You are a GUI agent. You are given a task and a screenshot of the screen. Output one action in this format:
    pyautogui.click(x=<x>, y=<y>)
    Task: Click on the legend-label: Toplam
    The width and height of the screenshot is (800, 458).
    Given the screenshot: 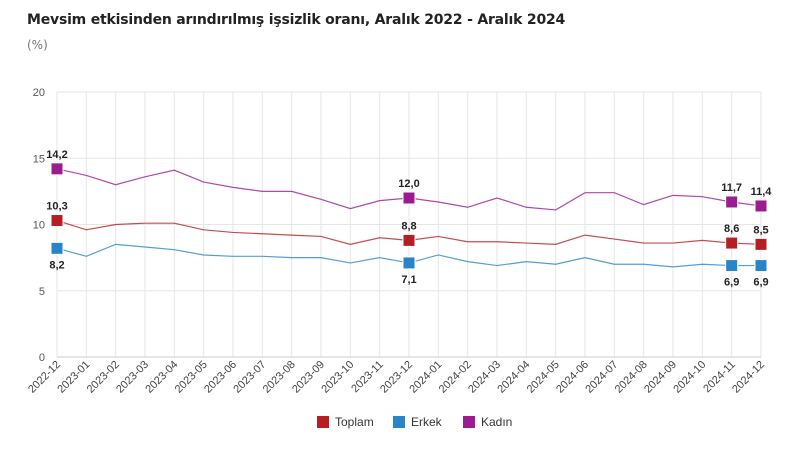 What is the action you would take?
    pyautogui.click(x=354, y=422)
    